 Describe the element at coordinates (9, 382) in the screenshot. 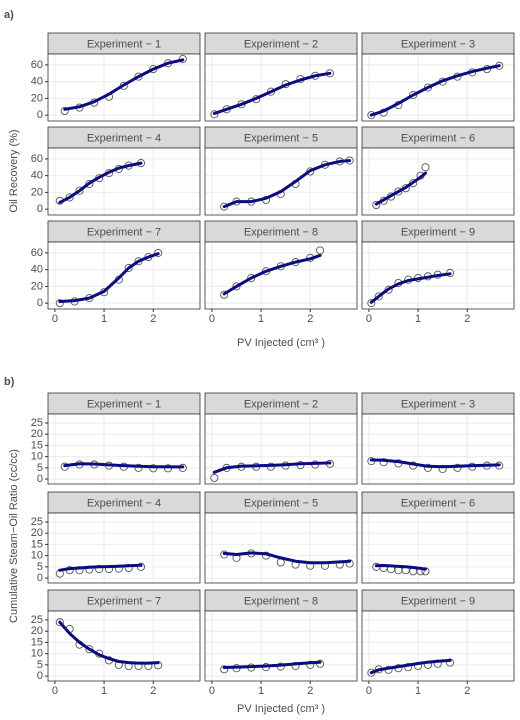

I see `panel-label: b)` at that location.